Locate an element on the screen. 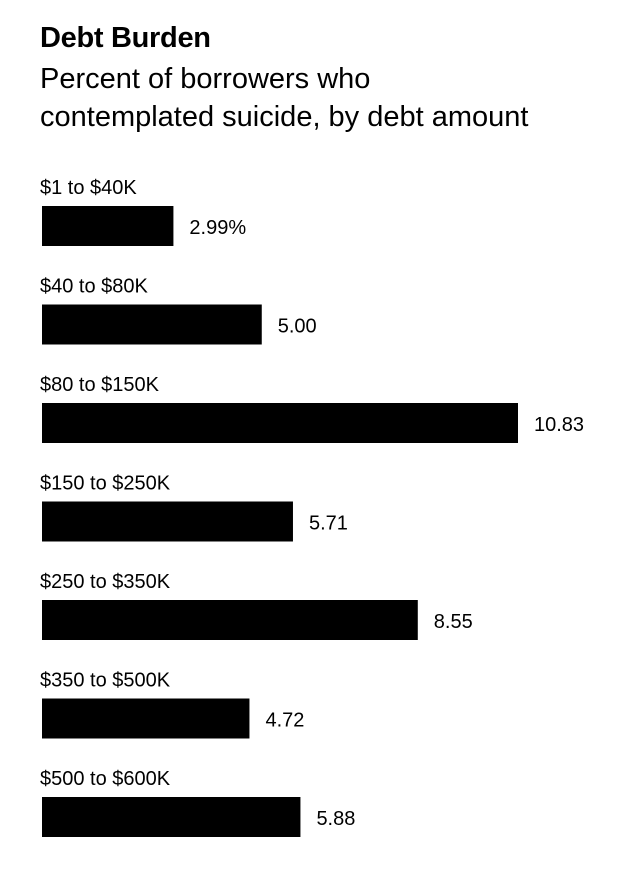 The height and width of the screenshot is (872, 638). category-label: $500 to $600K is located at coordinates (105, 779).